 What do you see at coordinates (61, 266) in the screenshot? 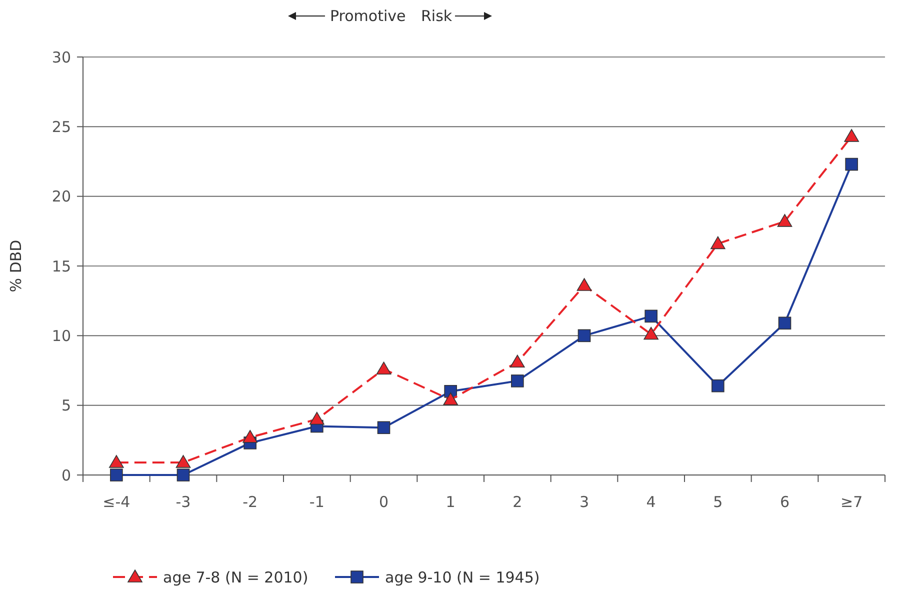
I see `y-tick-label: 15` at bounding box center [61, 266].